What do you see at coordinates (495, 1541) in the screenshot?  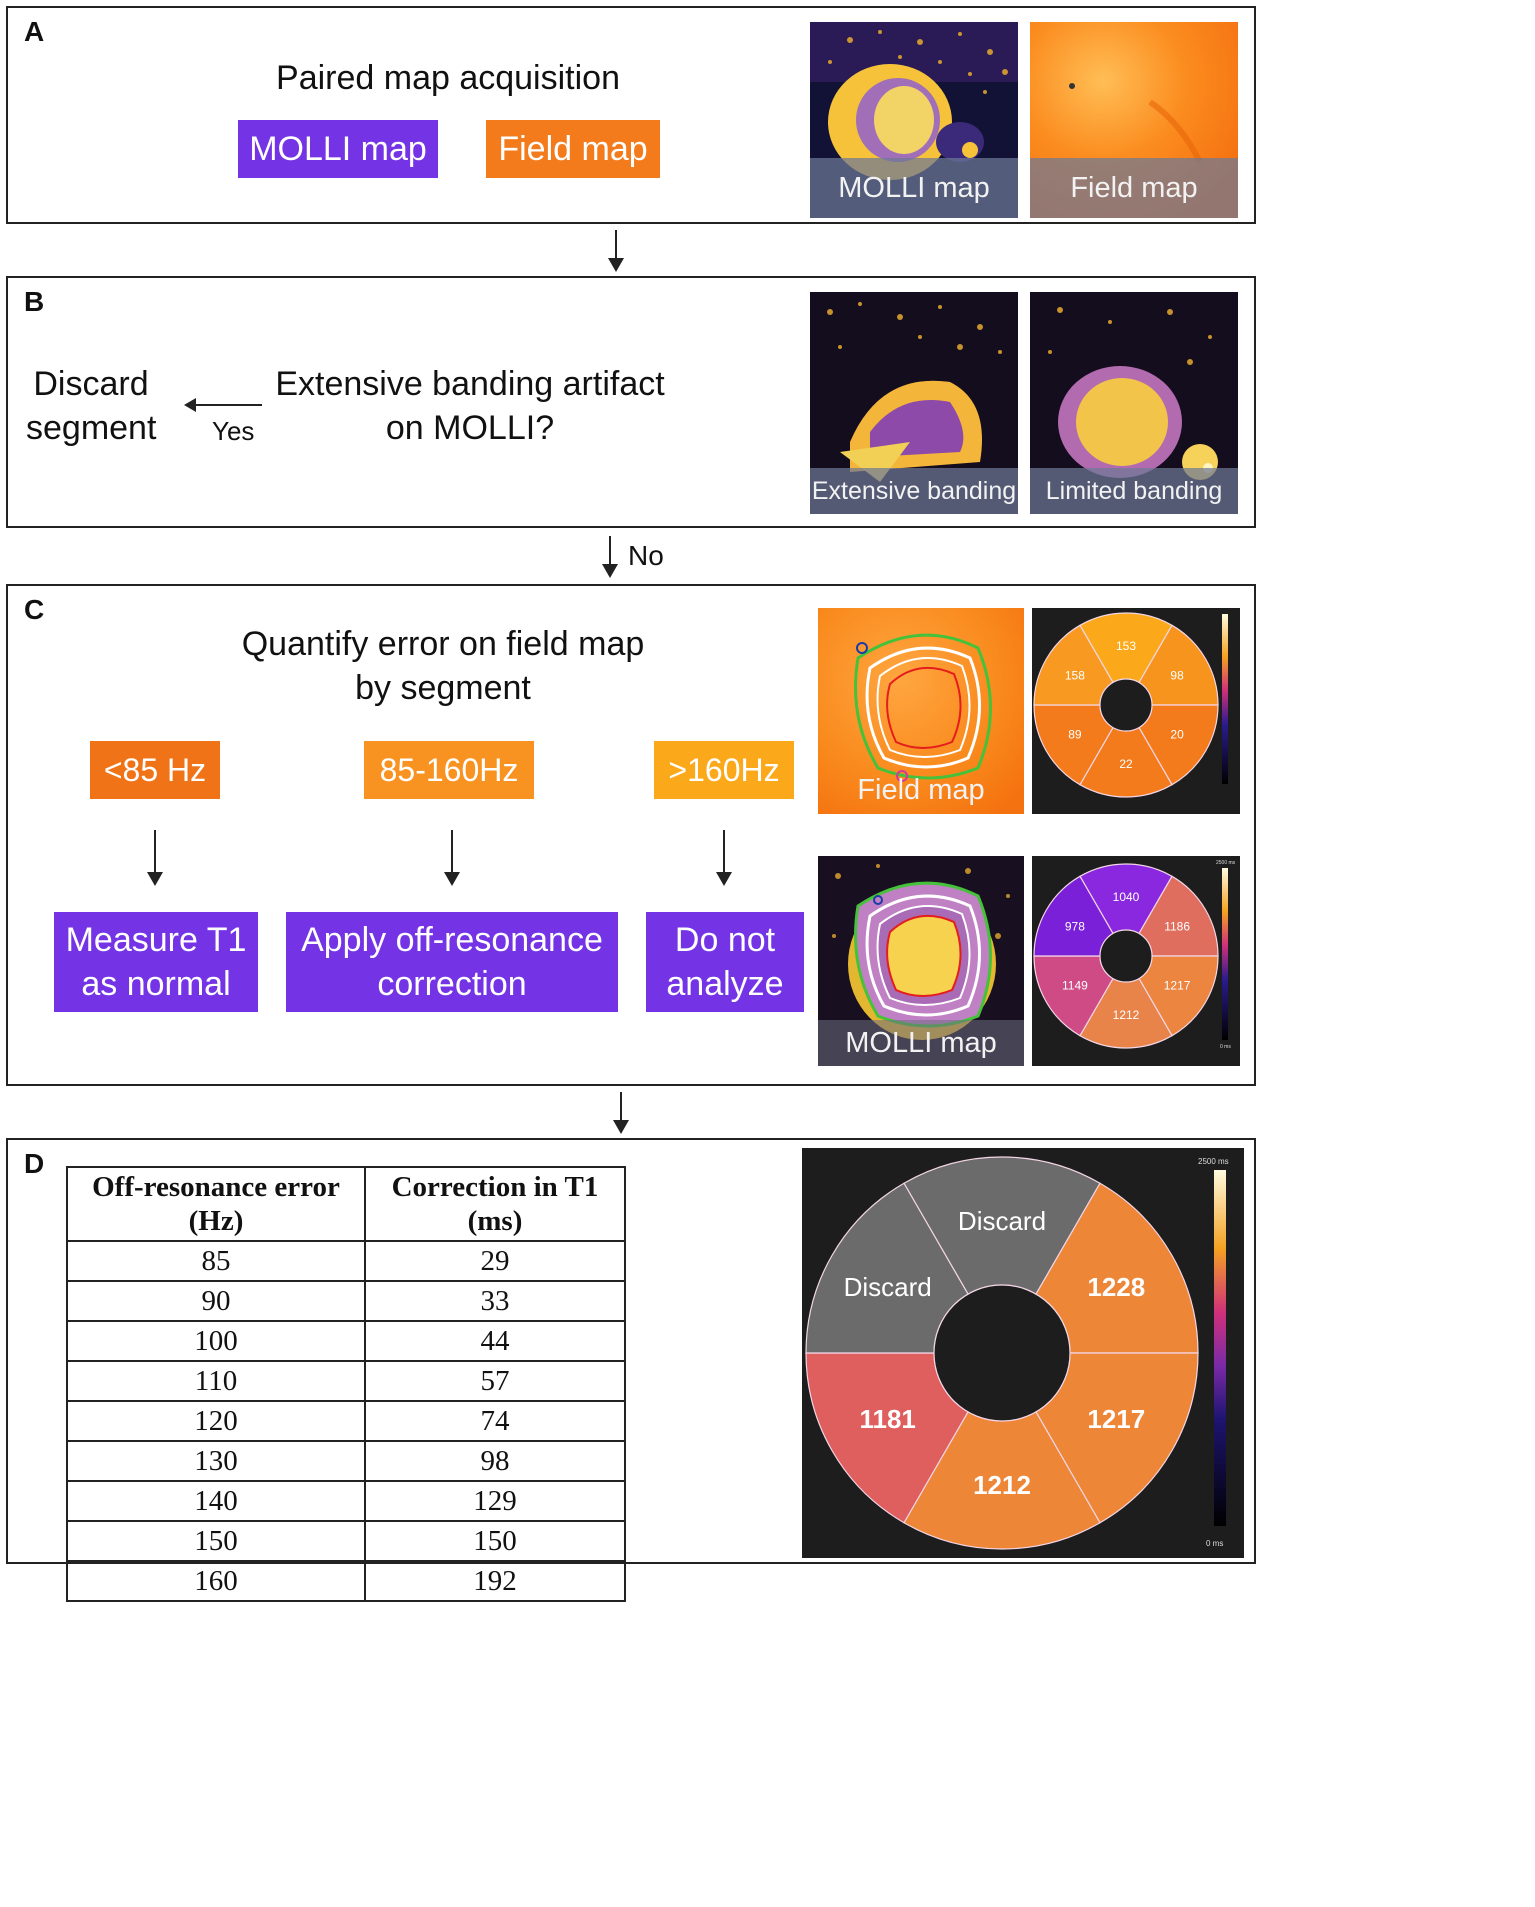 I see `cell-ms: 150` at bounding box center [495, 1541].